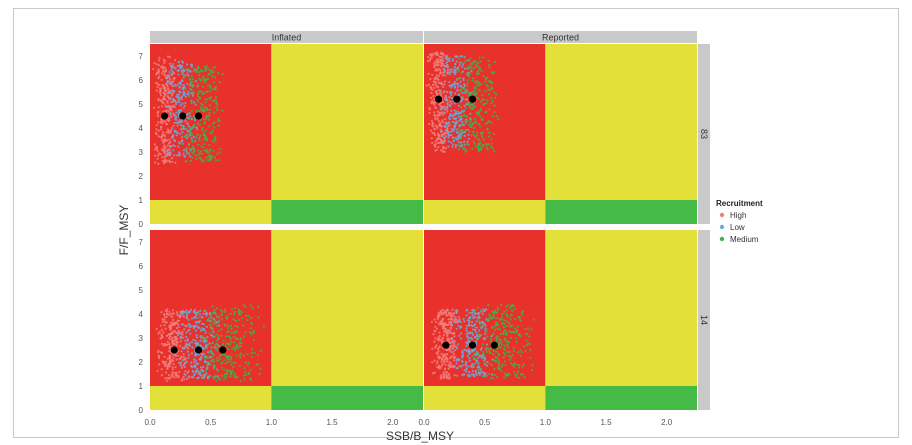 The width and height of the screenshot is (912, 445). Describe the element at coordinates (704, 134) in the screenshot. I see `facet-strip-row` at that location.